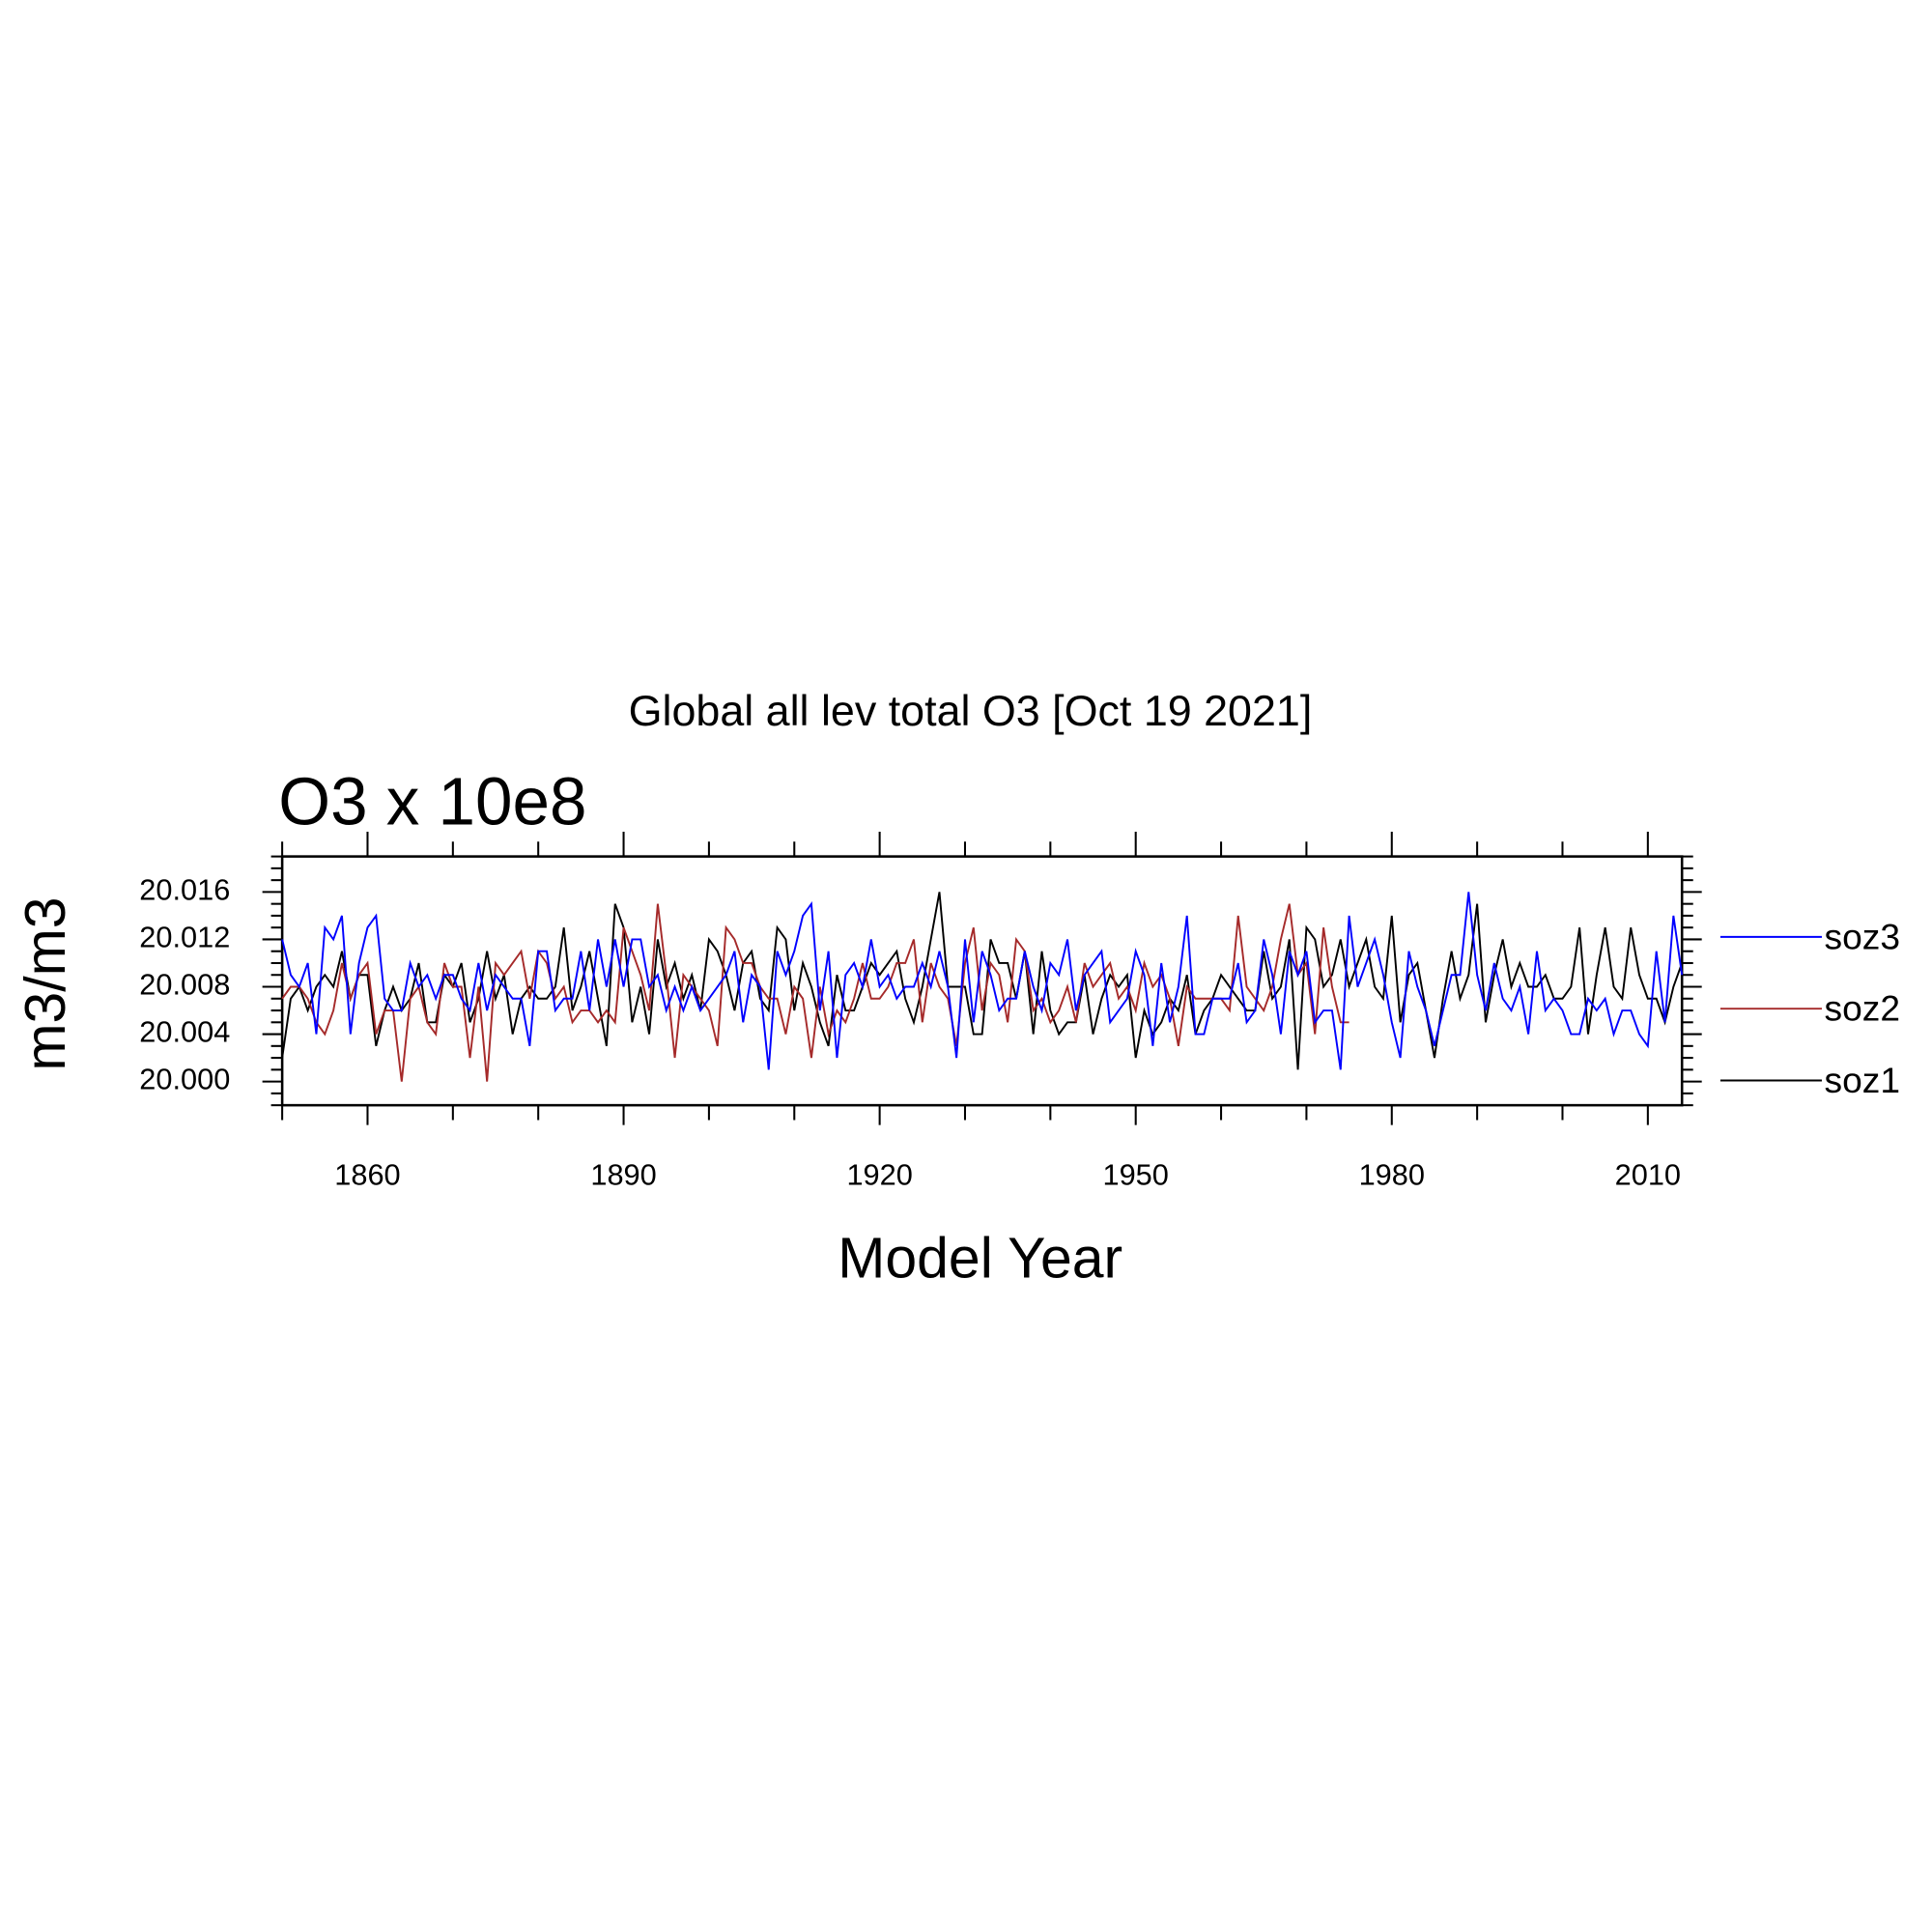  What do you see at coordinates (367, 1175) in the screenshot?
I see `x-tick-label: 1860` at bounding box center [367, 1175].